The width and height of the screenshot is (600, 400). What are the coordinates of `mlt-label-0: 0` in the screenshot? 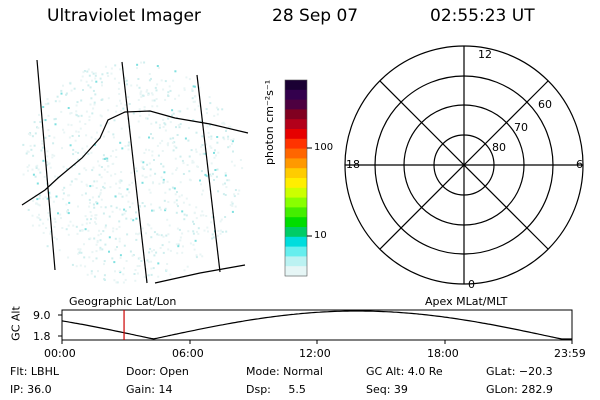 It's located at (471, 284).